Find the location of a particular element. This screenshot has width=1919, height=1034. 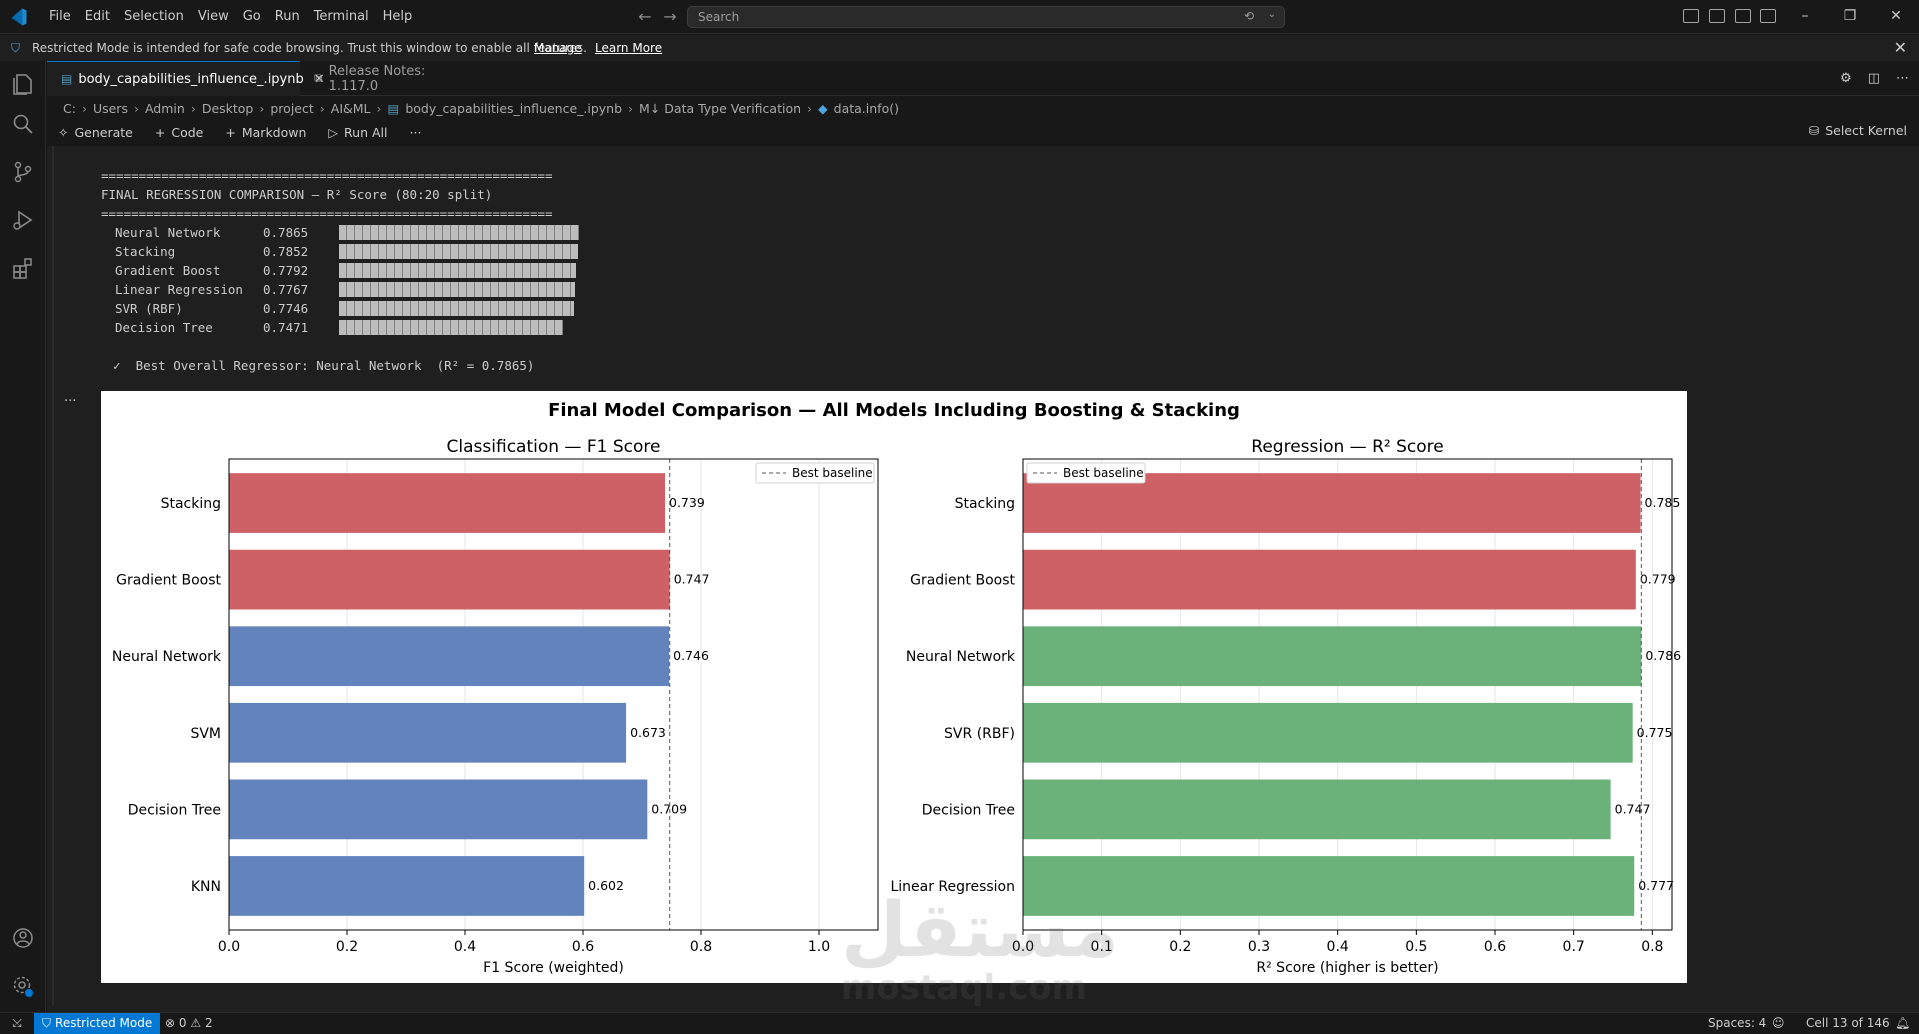

breadcrumb-item: body_capabilities_influence_.ipynb is located at coordinates (514, 108).